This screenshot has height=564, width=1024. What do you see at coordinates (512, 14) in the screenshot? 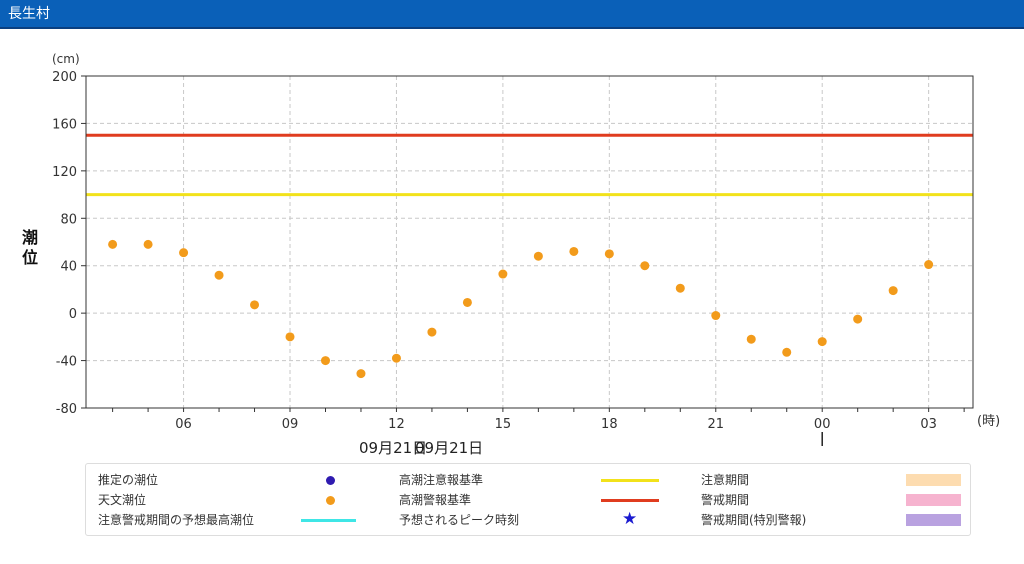
I see `page-title-bar: 長生村` at bounding box center [512, 14].